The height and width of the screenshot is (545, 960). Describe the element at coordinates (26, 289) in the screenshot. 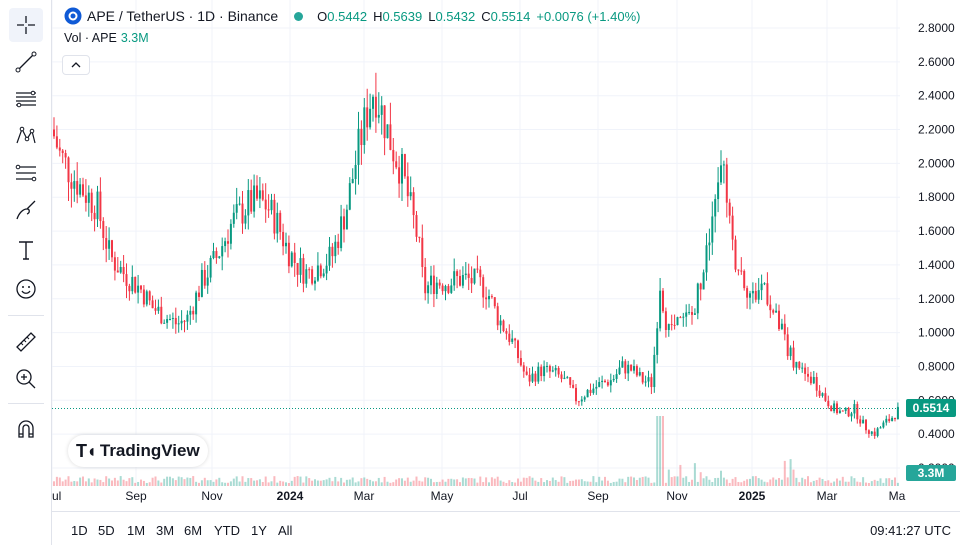

I see `emoji-icon` at that location.